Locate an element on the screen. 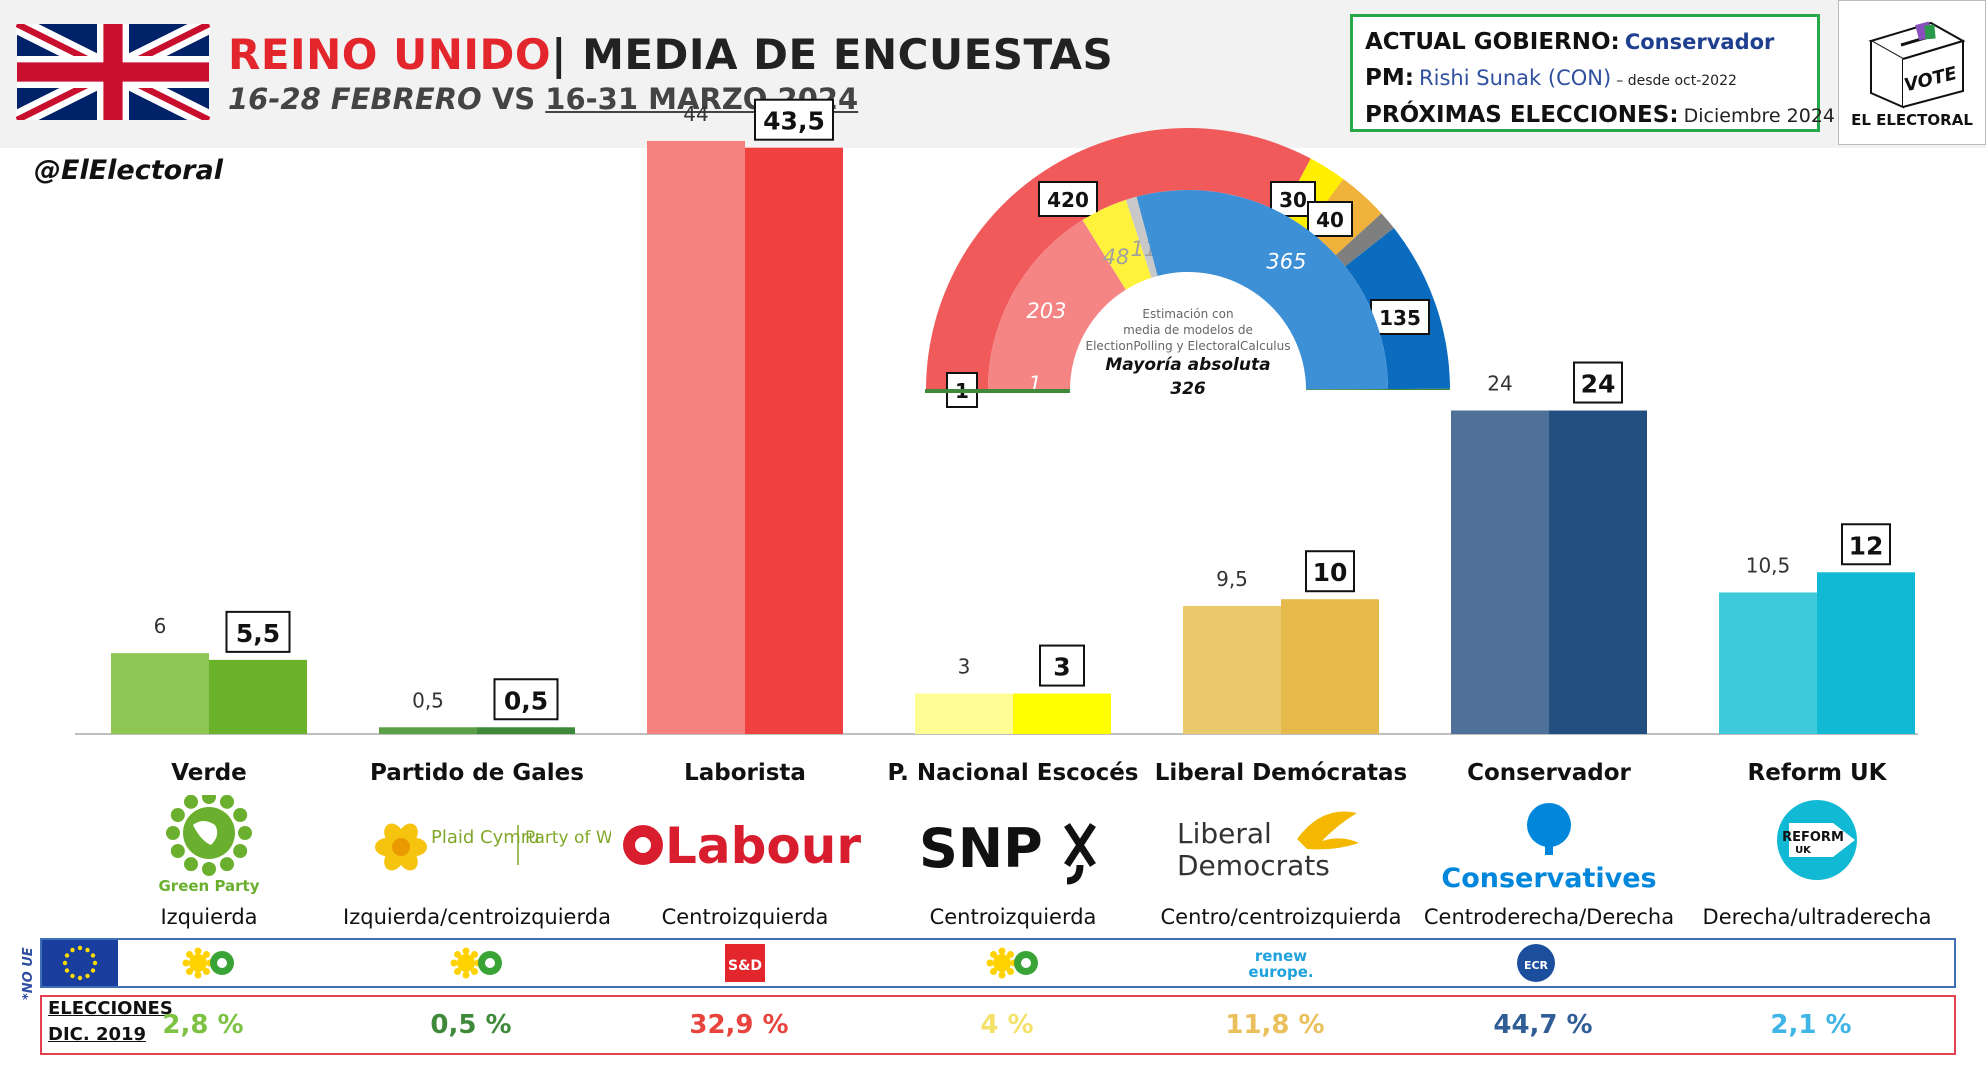 The width and height of the screenshot is (1986, 1074). hemi-outer-label-2: 40 is located at coordinates (1330, 220).